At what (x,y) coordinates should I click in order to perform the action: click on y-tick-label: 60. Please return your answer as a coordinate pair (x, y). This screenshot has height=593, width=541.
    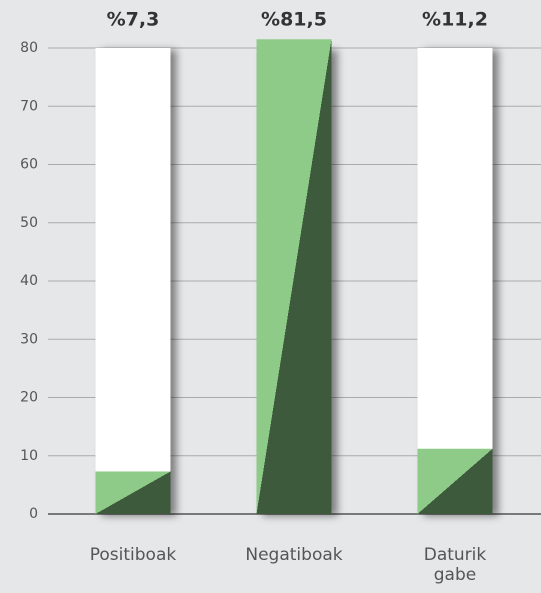
    Looking at the image, I should click on (29, 165).